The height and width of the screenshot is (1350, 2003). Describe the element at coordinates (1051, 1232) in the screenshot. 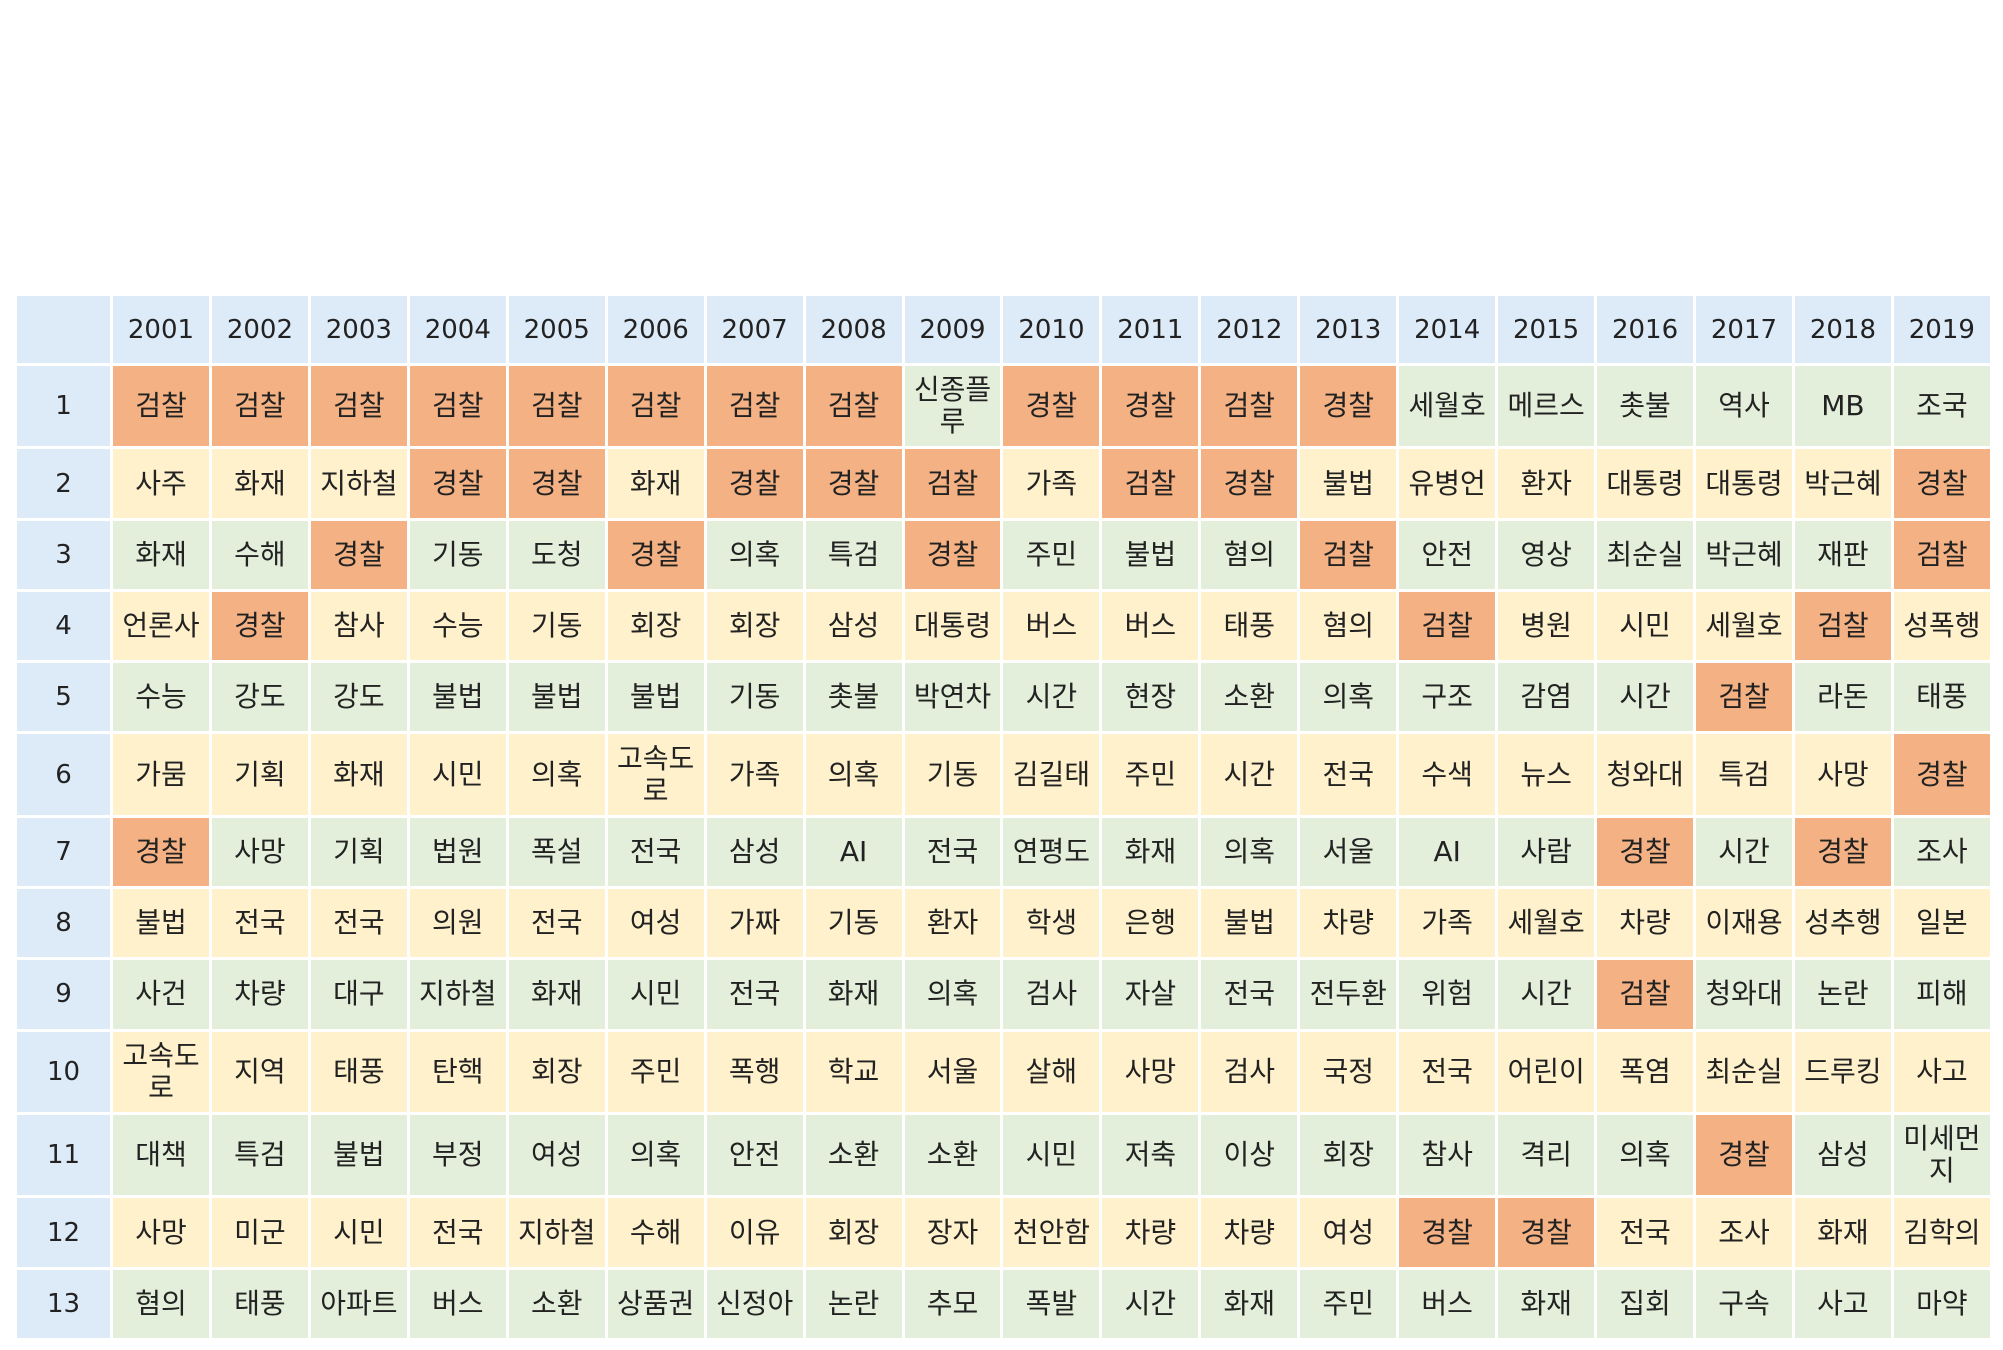

I see `keyword-cell: 천안함` at that location.